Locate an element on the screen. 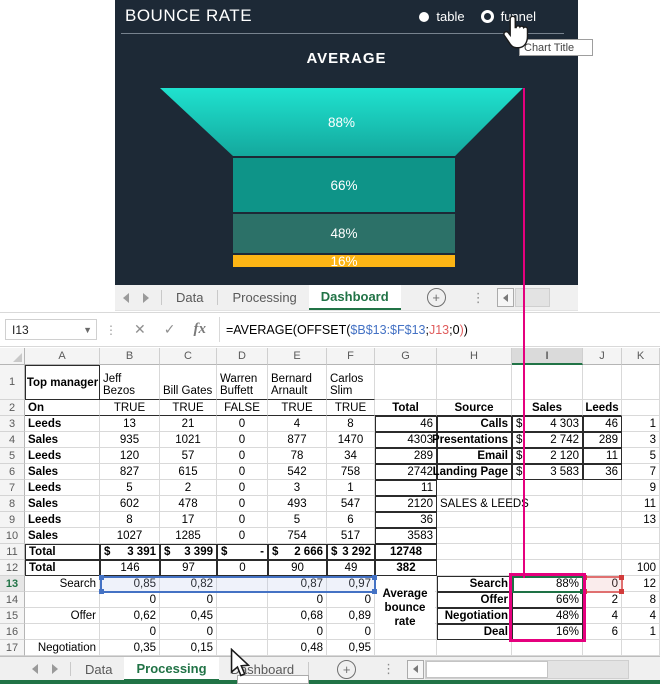  cell-F8: 547 is located at coordinates (351, 504).